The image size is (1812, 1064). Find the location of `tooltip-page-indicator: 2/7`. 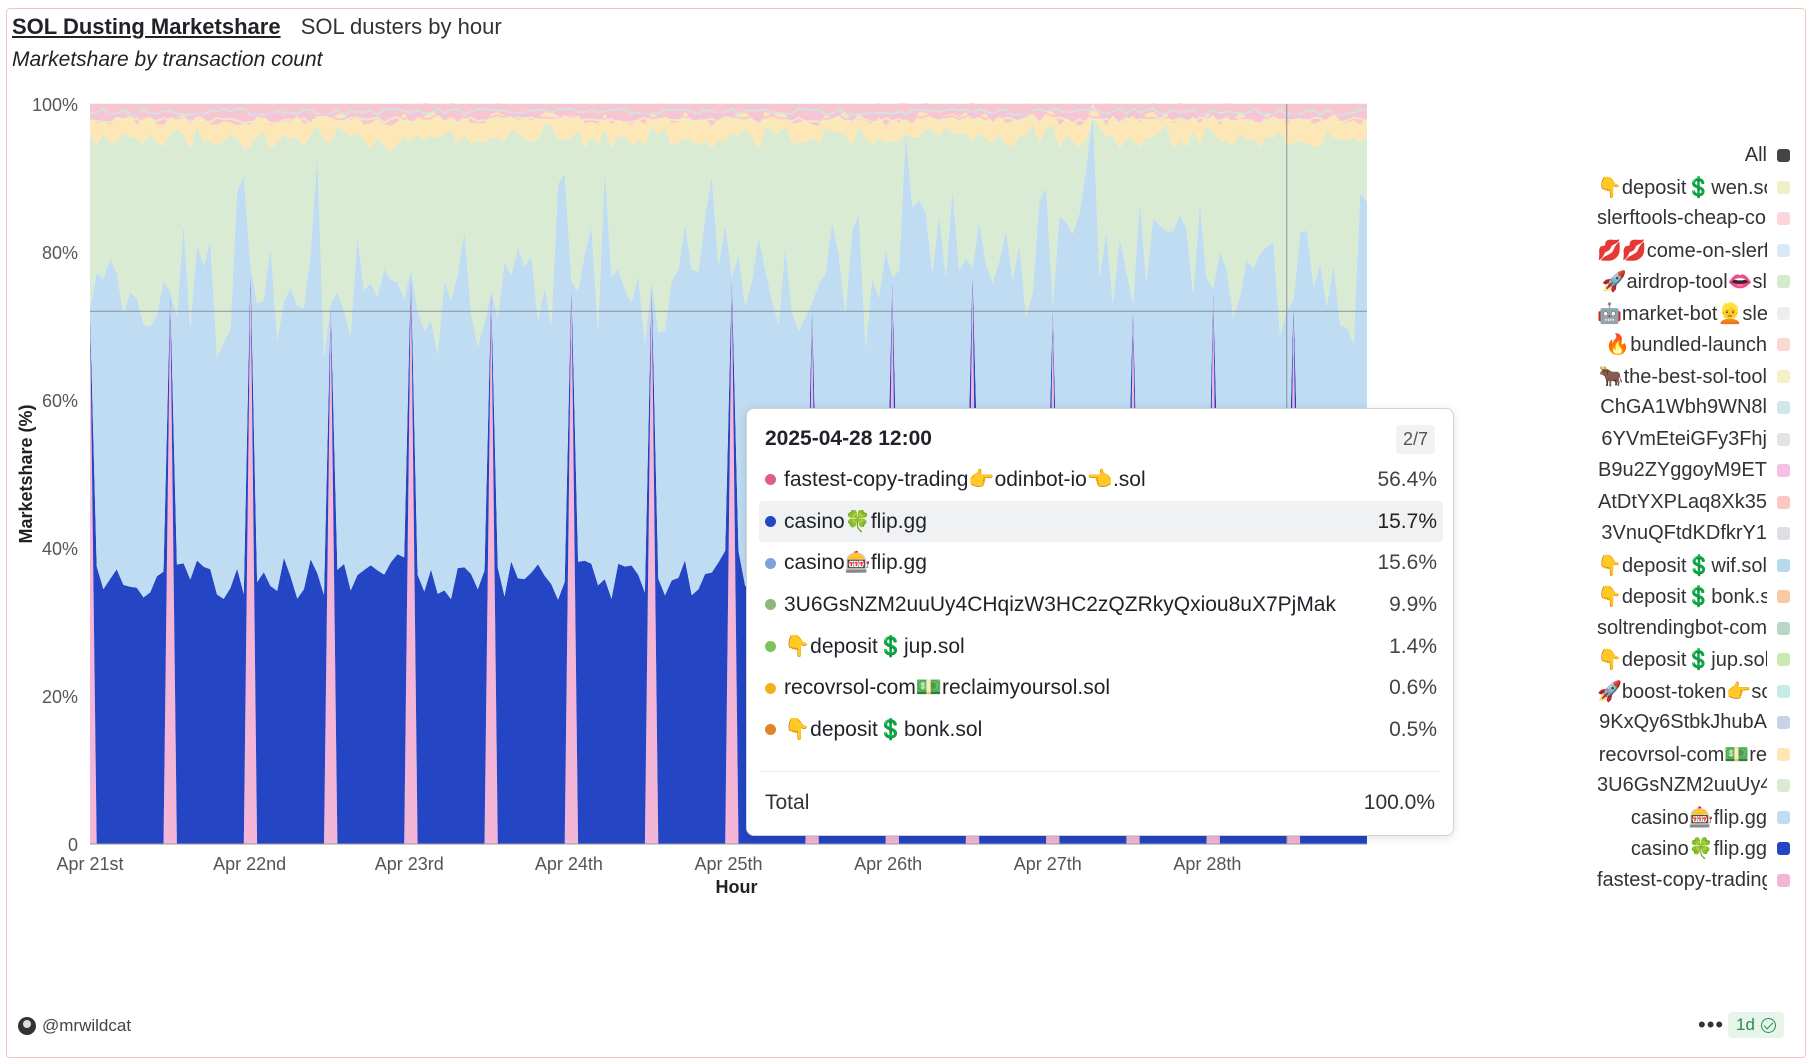

tooltip-page-indicator: 2/7 is located at coordinates (1415, 439).